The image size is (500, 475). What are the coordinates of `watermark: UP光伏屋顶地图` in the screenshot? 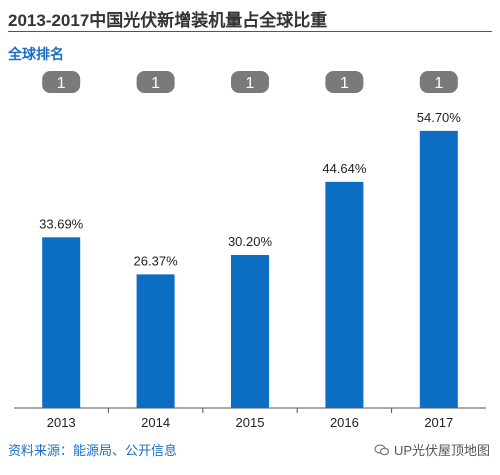 It's located at (432, 449).